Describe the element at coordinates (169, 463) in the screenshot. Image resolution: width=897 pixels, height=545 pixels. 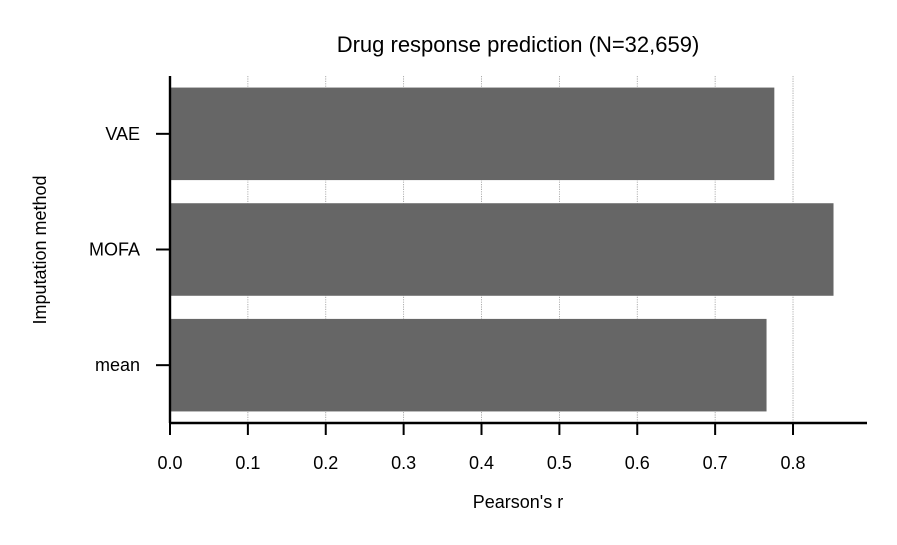
I see `x-tick-label: 0.0` at that location.